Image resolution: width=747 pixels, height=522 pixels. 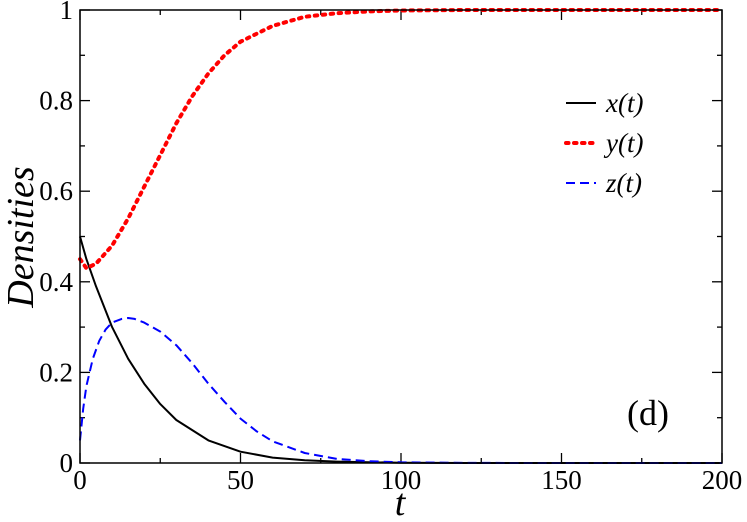 What do you see at coordinates (21, 237) in the screenshot?
I see `y-axis-title: Densities` at bounding box center [21, 237].